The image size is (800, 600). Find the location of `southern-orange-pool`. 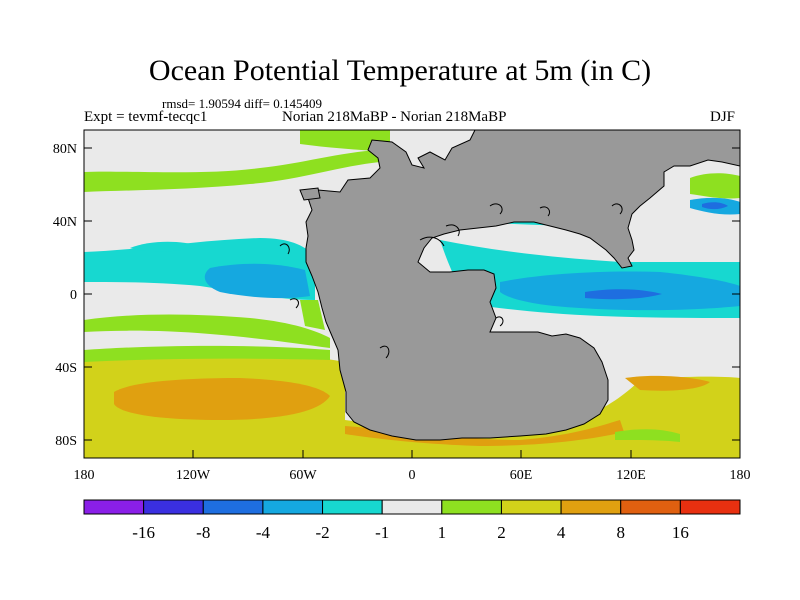

southern-orange-pool is located at coordinates (222, 399).